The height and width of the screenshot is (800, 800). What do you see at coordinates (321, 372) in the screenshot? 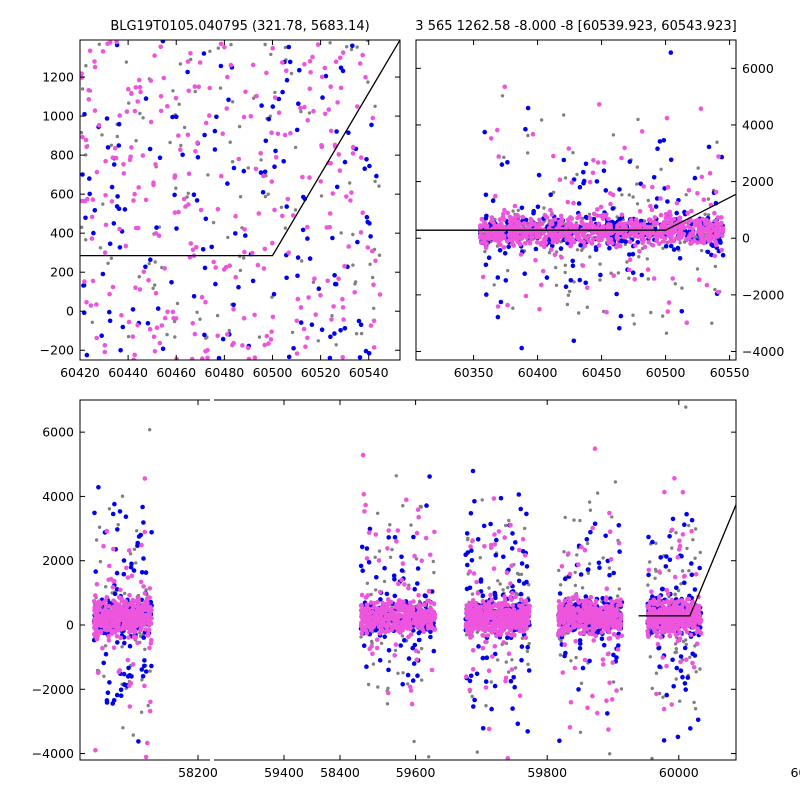
I see `x-tick-label: 60520` at bounding box center [321, 372].